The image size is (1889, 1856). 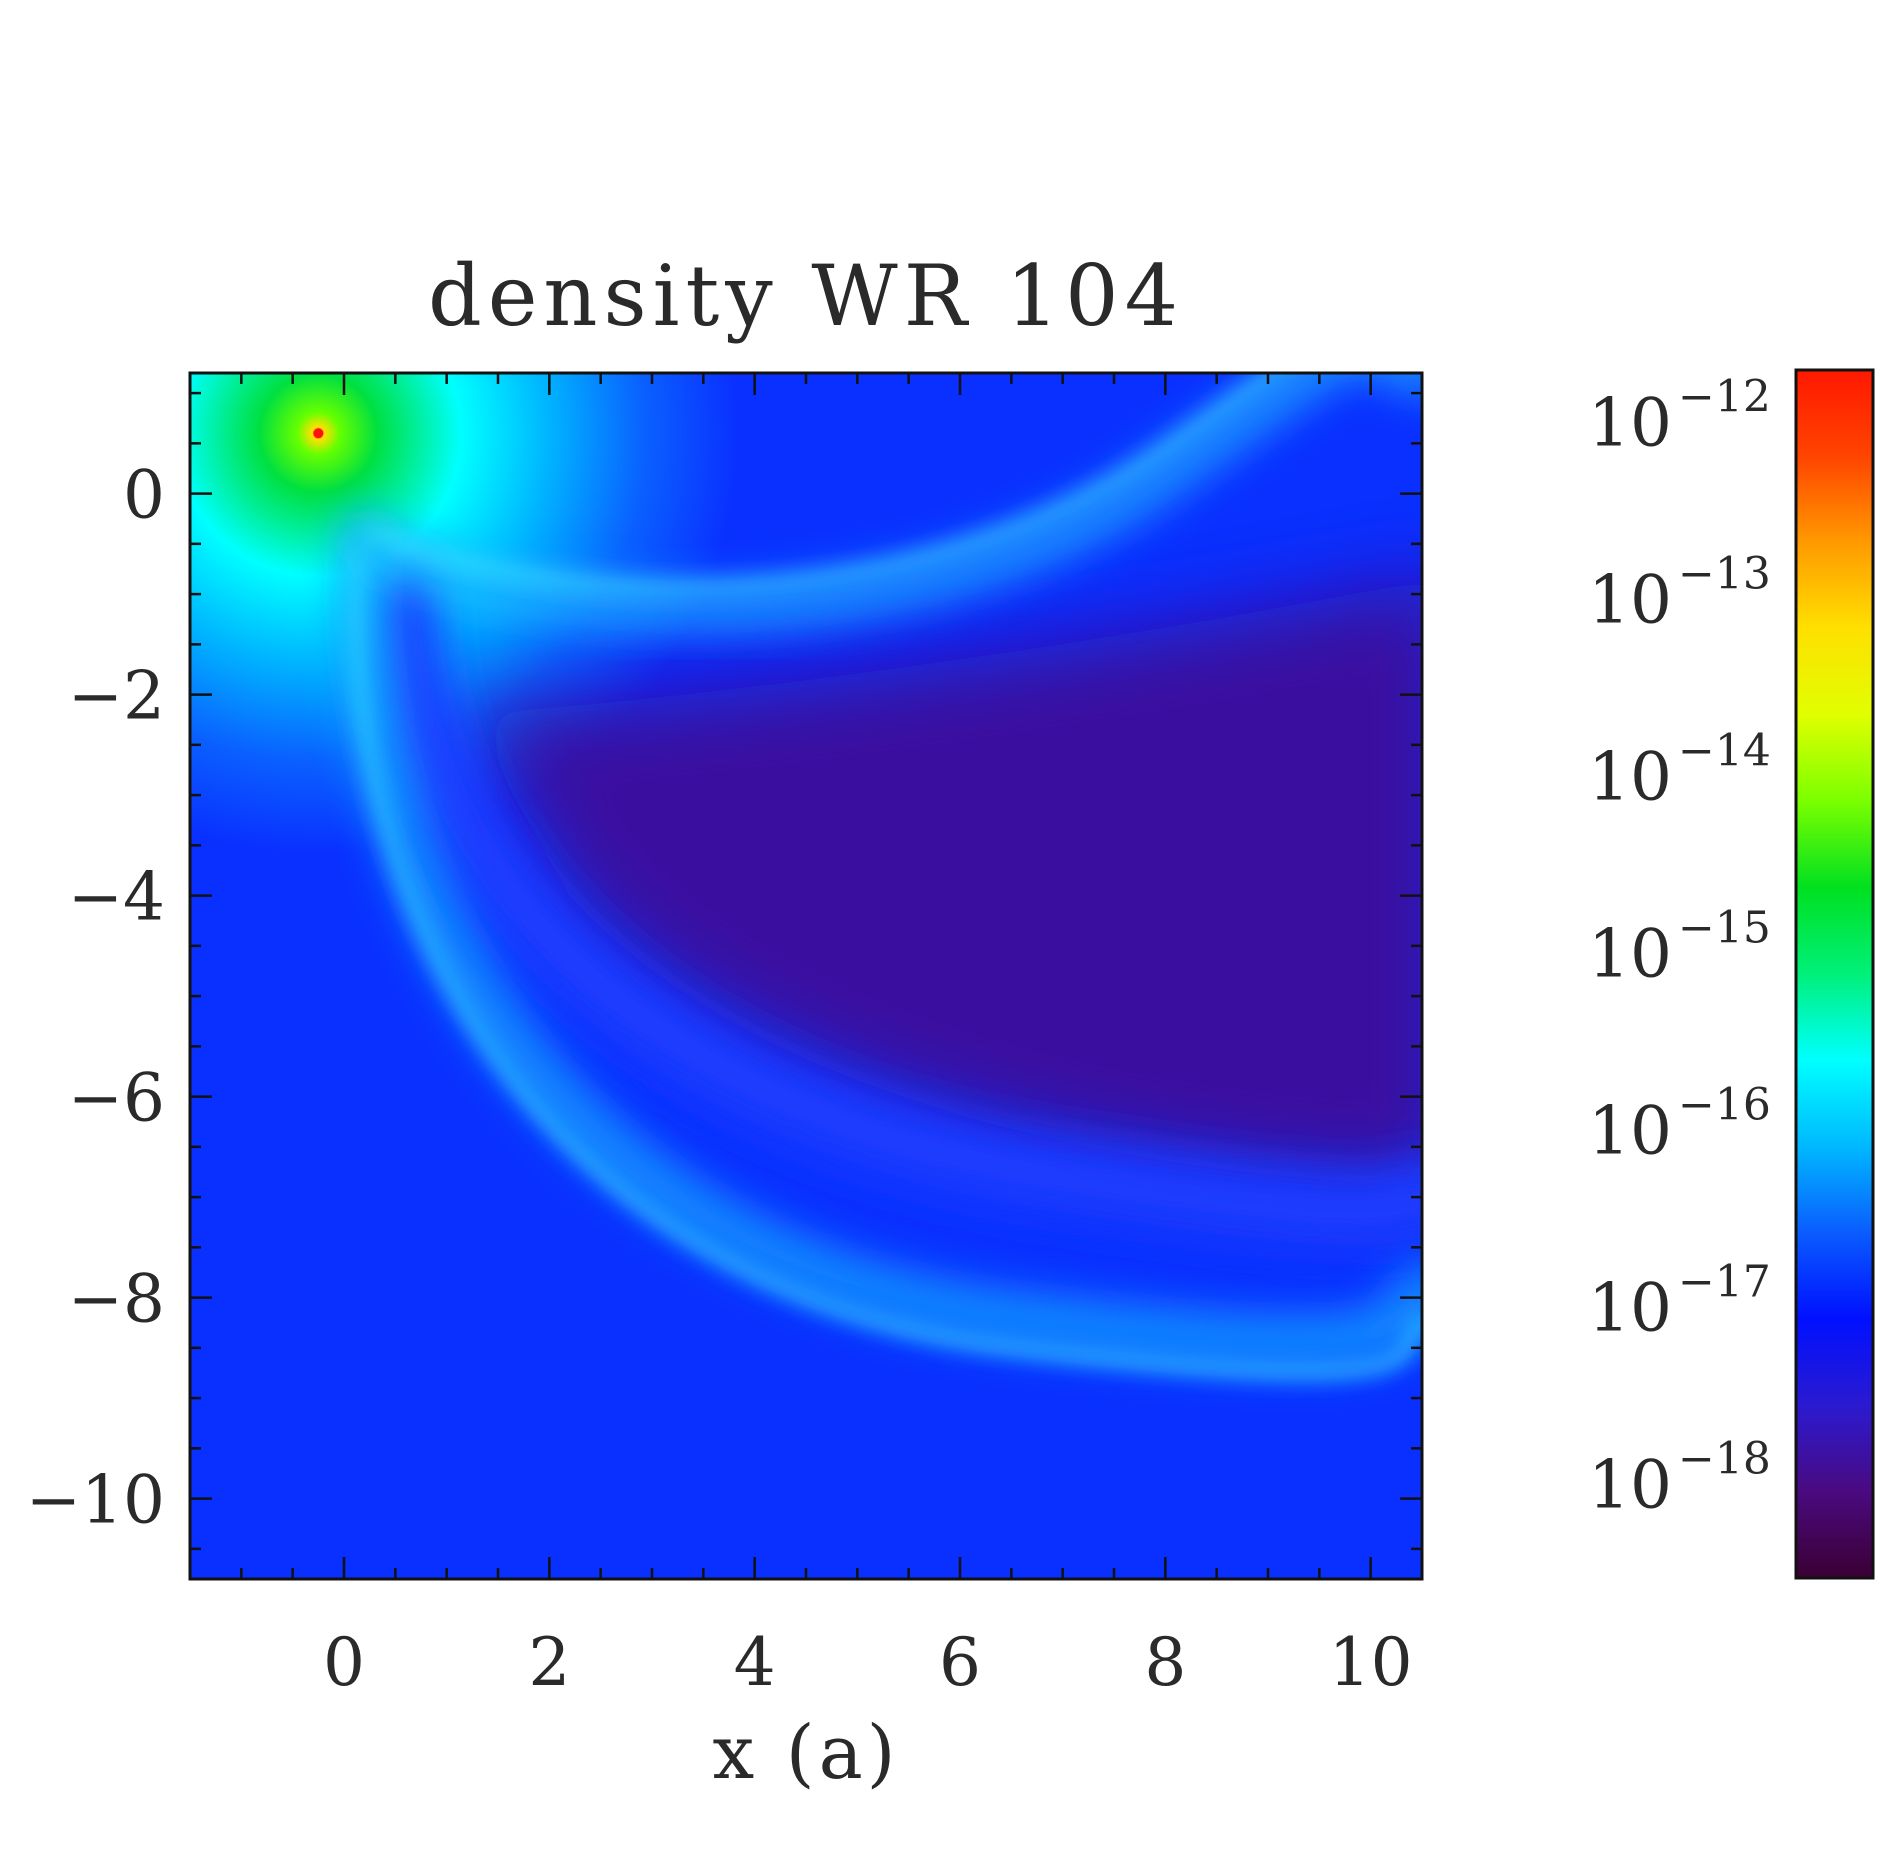 I want to click on x-axis-label: x (a), so click(x=805, y=1753).